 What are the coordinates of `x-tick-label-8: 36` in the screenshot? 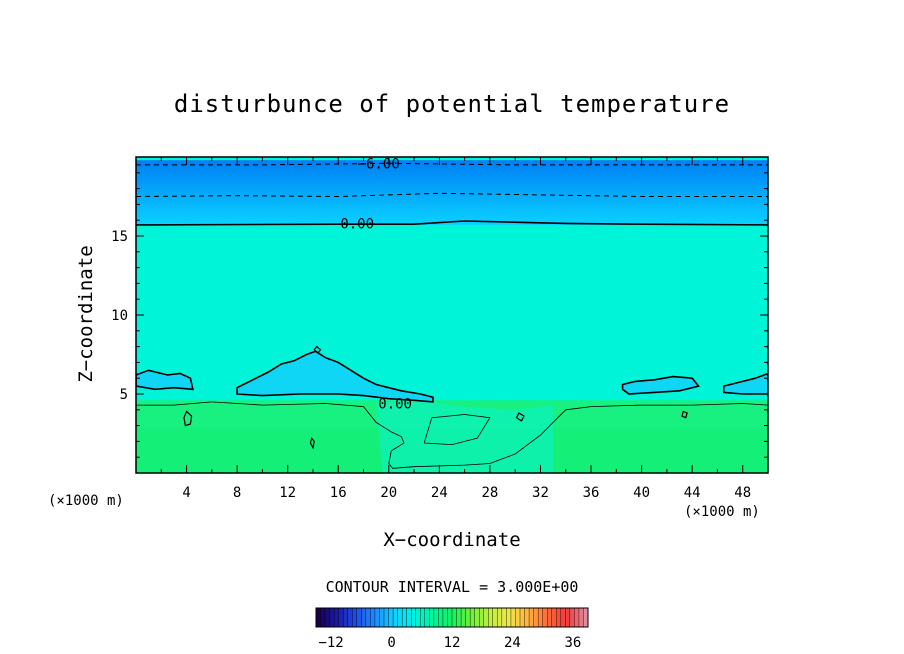 It's located at (591, 493).